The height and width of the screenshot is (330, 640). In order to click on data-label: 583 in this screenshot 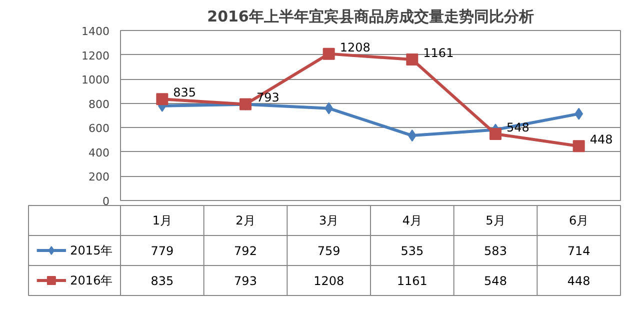, I will do `click(495, 251)`.